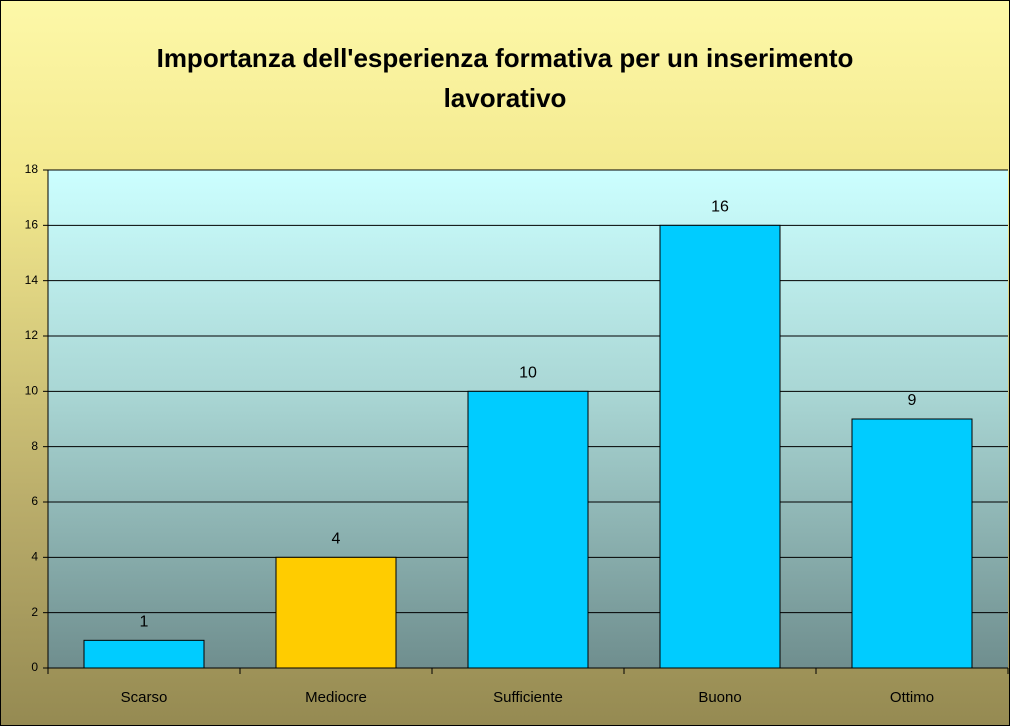 The height and width of the screenshot is (726, 1010). Describe the element at coordinates (912, 400) in the screenshot. I see `data-label: 9` at that location.